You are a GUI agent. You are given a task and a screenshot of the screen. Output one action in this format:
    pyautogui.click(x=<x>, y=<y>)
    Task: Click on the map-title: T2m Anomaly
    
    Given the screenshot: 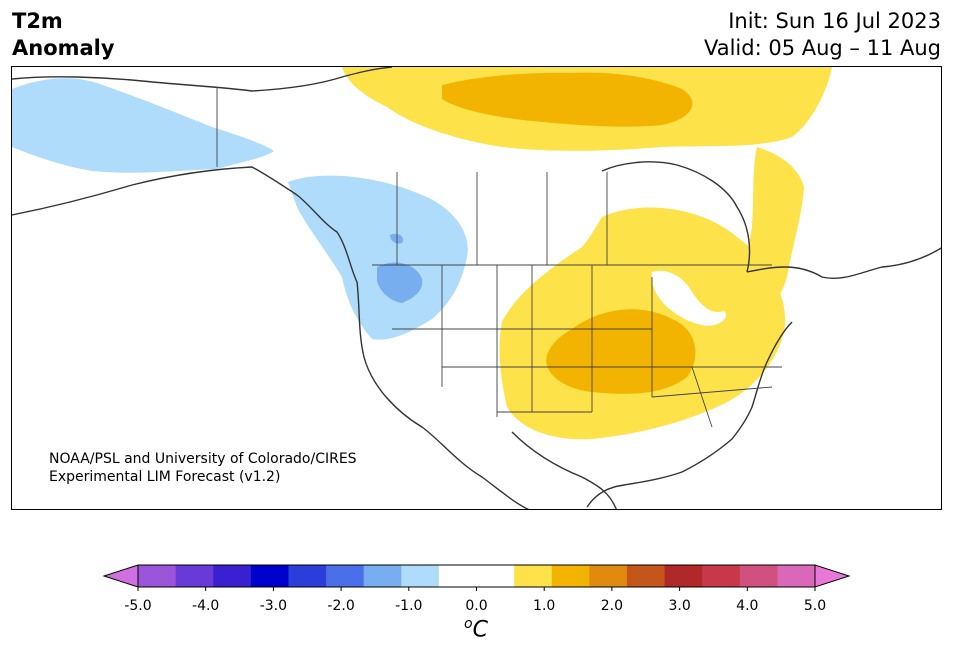 What is the action you would take?
    pyautogui.click(x=63, y=35)
    